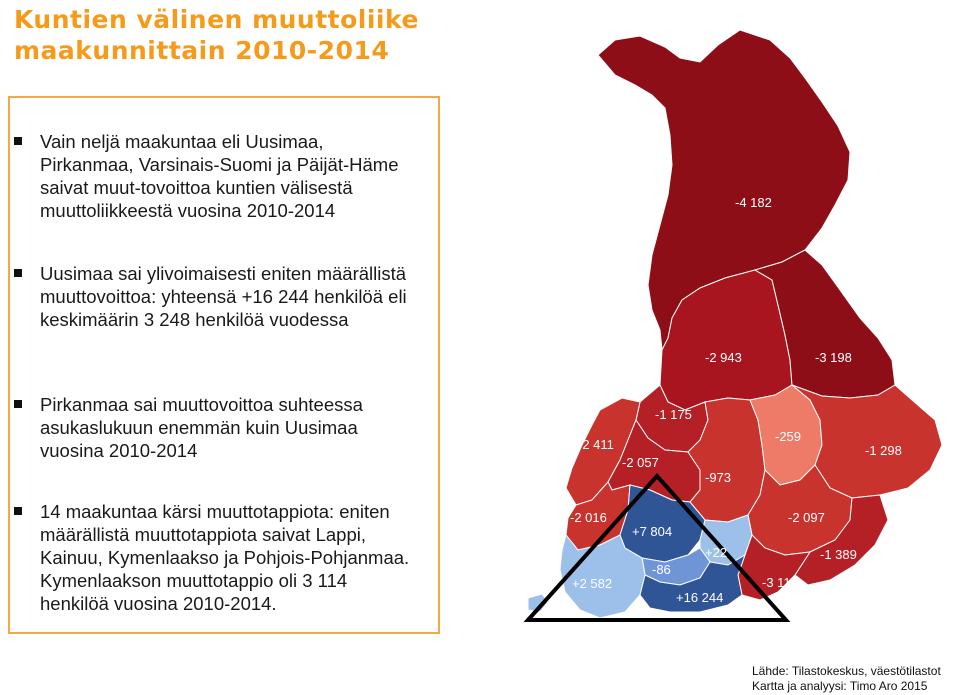 The image size is (960, 695). What do you see at coordinates (657, 547) in the screenshot?
I see `growth-triangle-outline` at bounding box center [657, 547].